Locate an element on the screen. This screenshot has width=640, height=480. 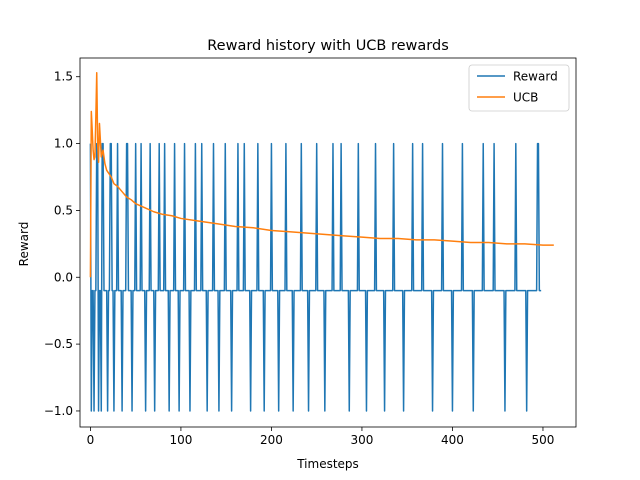
legend: Reward UCB is located at coordinates (519, 88).